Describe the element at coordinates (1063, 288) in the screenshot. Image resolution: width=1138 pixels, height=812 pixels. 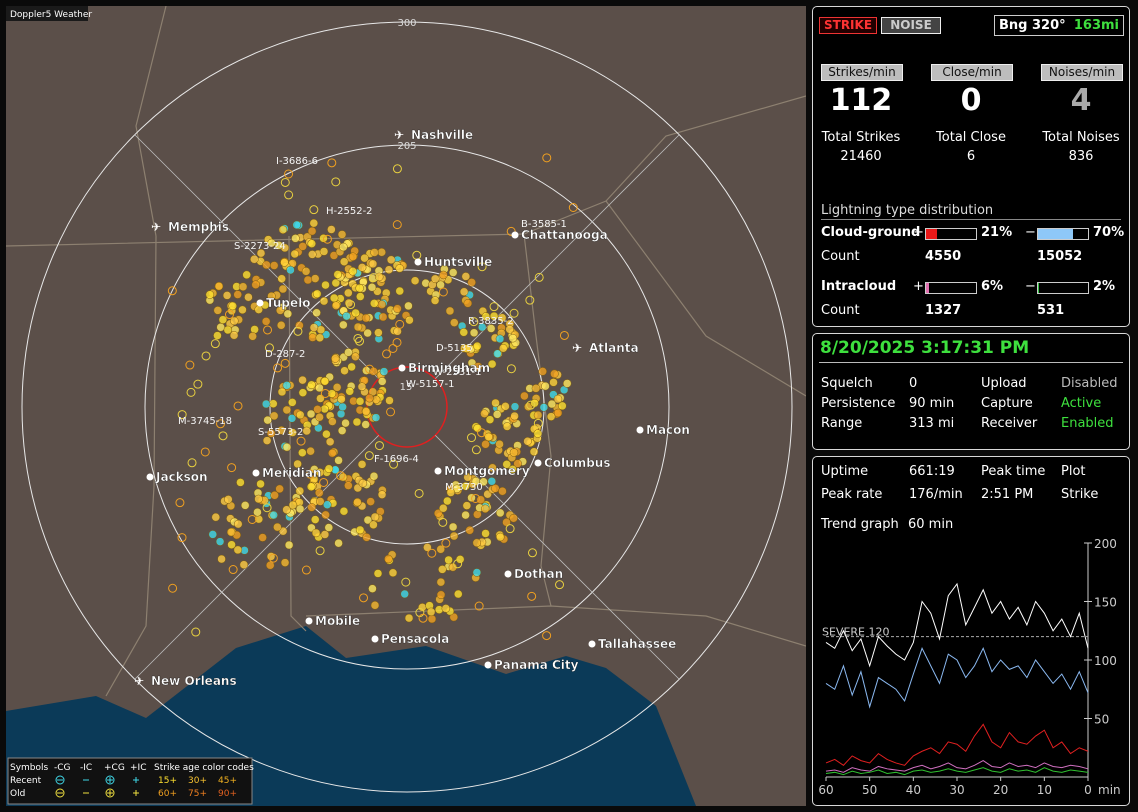
I see `percent-bar` at that location.